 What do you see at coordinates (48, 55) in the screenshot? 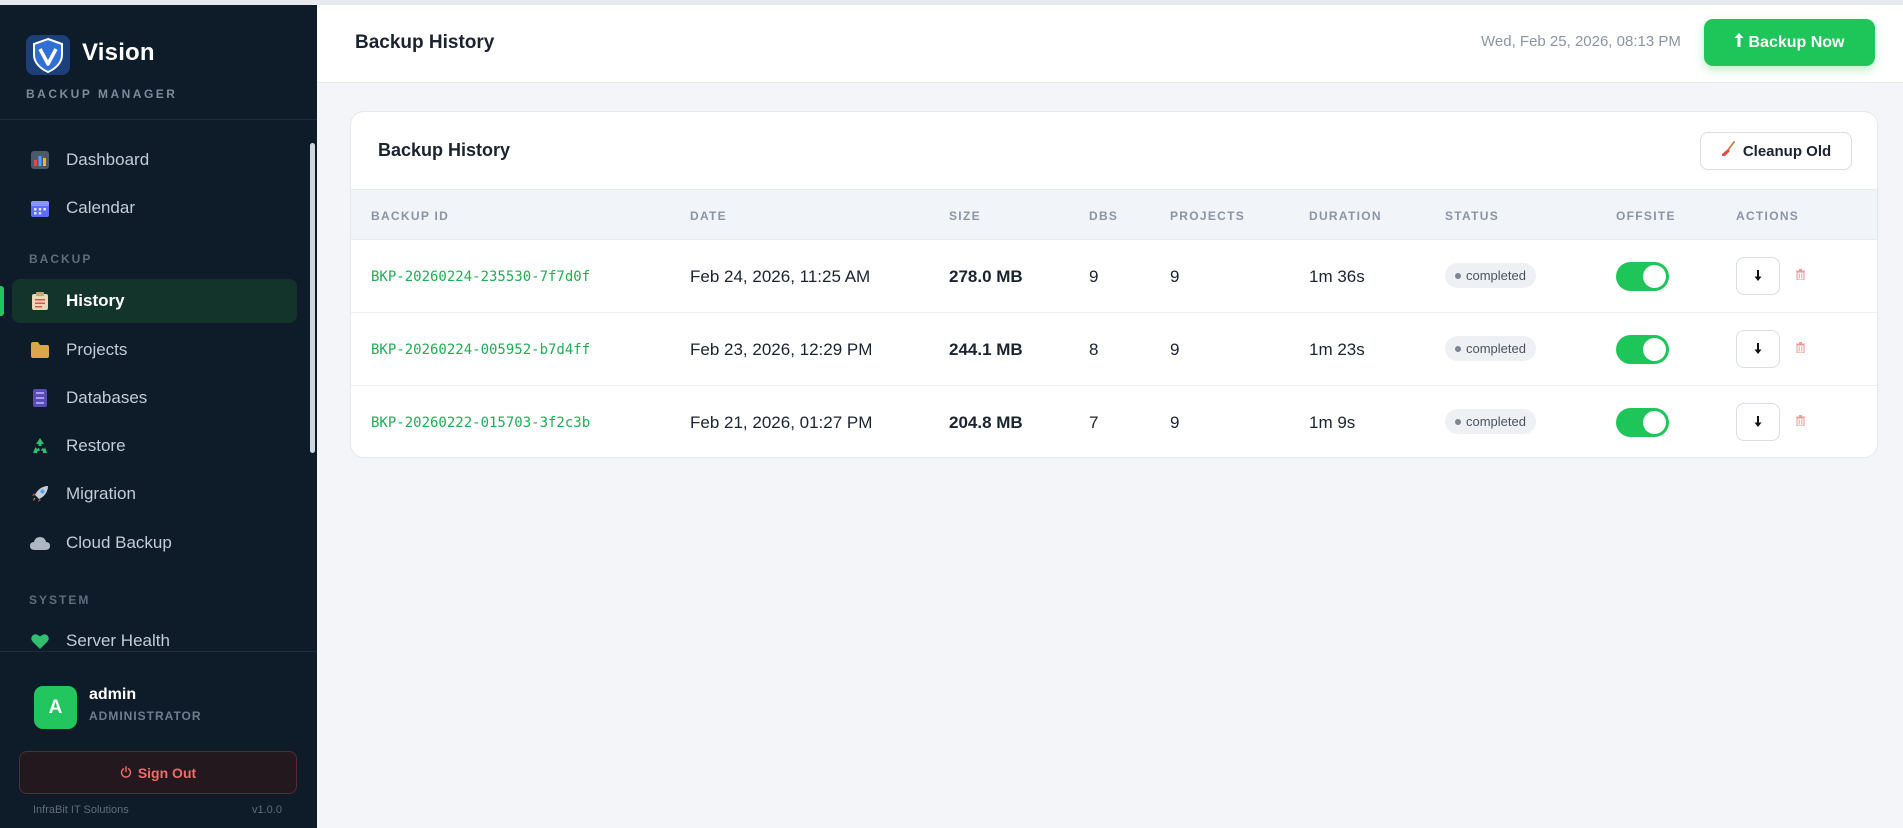
I see `shield-v-icon` at bounding box center [48, 55].